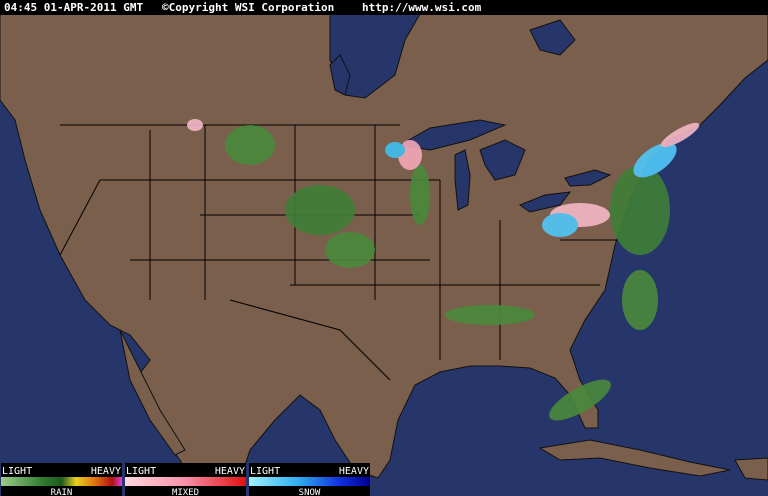 The image size is (768, 496). What do you see at coordinates (152, 392) in the screenshot?
I see `baja` at bounding box center [152, 392].